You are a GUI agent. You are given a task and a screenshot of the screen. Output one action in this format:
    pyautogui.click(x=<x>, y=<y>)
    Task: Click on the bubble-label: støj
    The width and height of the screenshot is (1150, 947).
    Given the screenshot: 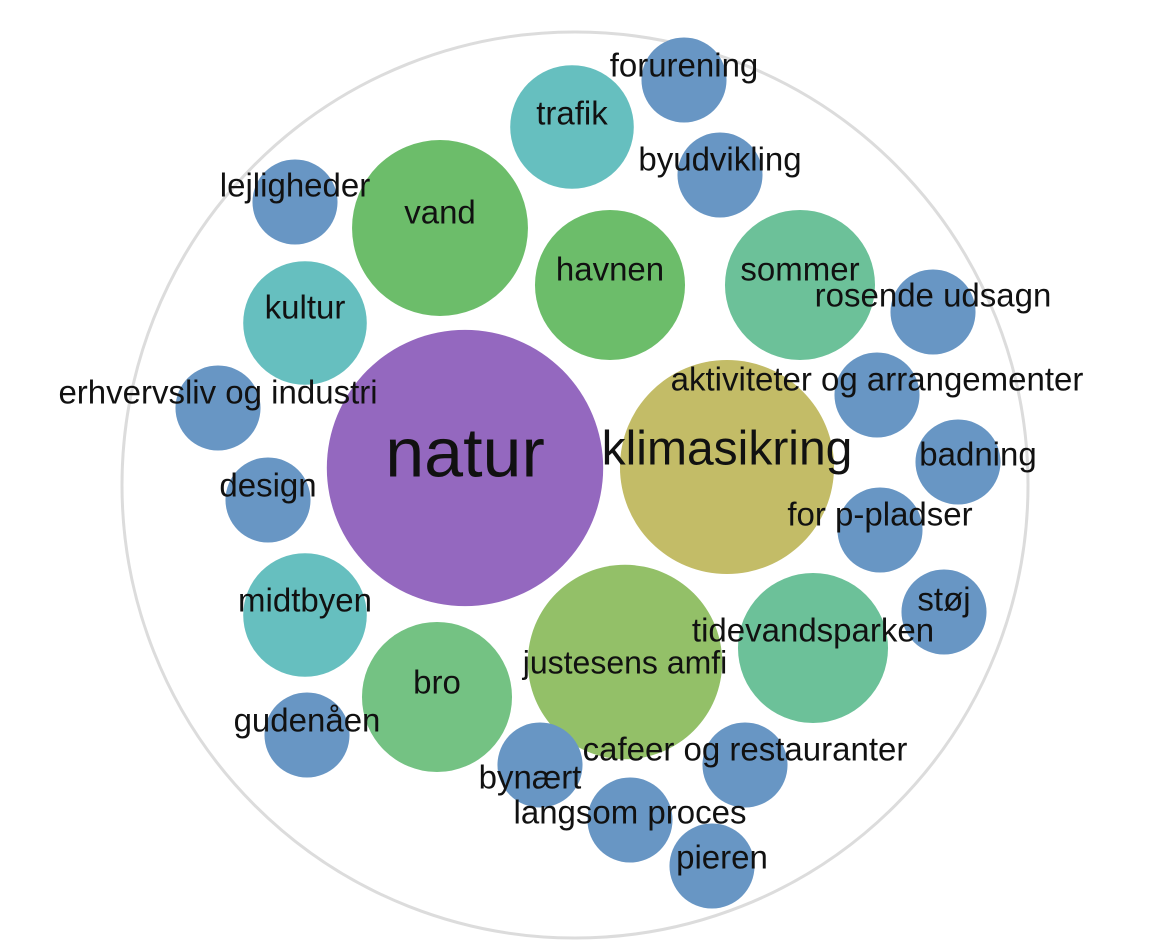 What is the action you would take?
    pyautogui.click(x=943, y=599)
    